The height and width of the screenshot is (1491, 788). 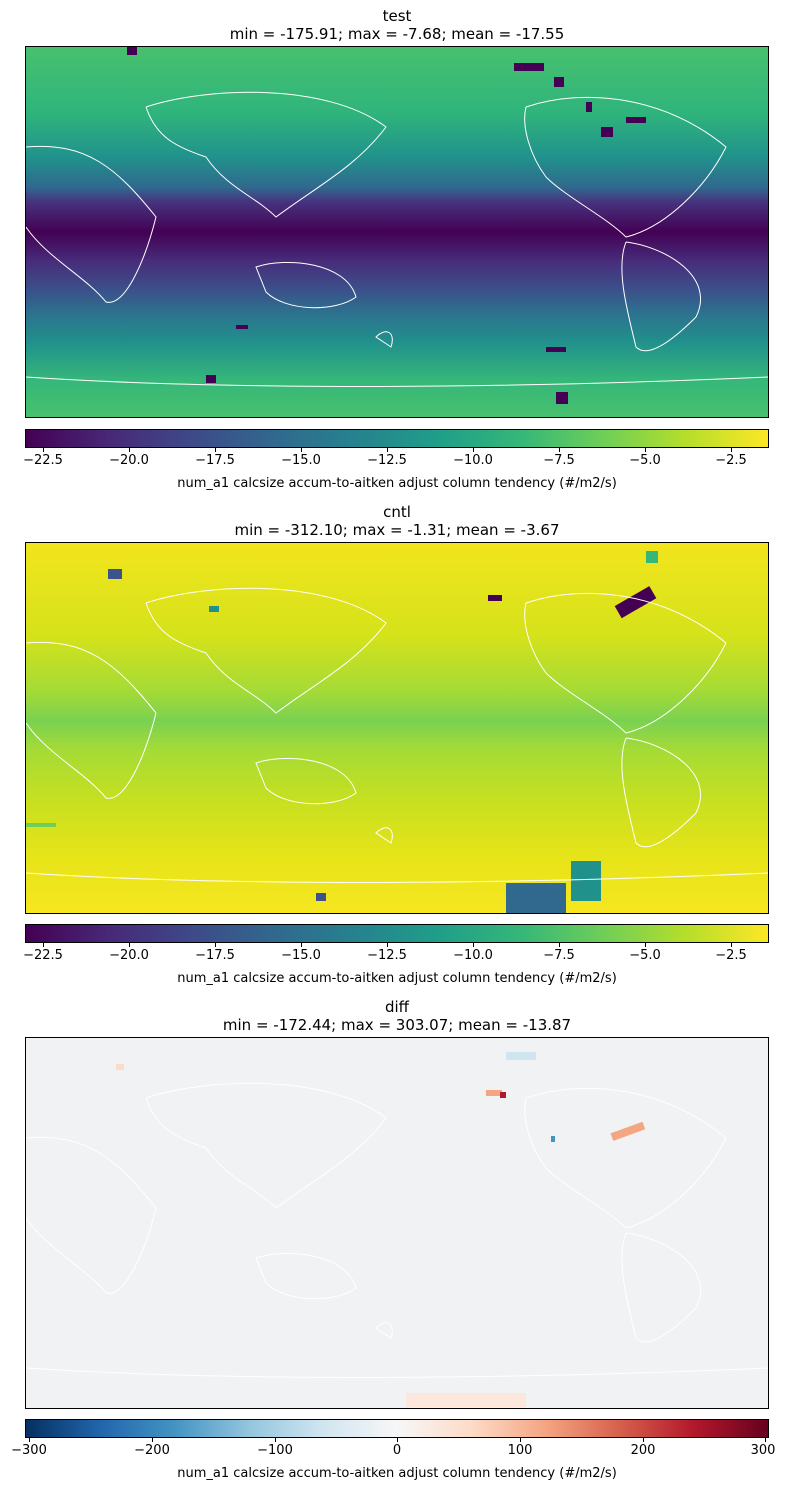 I want to click on panel-title: cntl, so click(x=397, y=512).